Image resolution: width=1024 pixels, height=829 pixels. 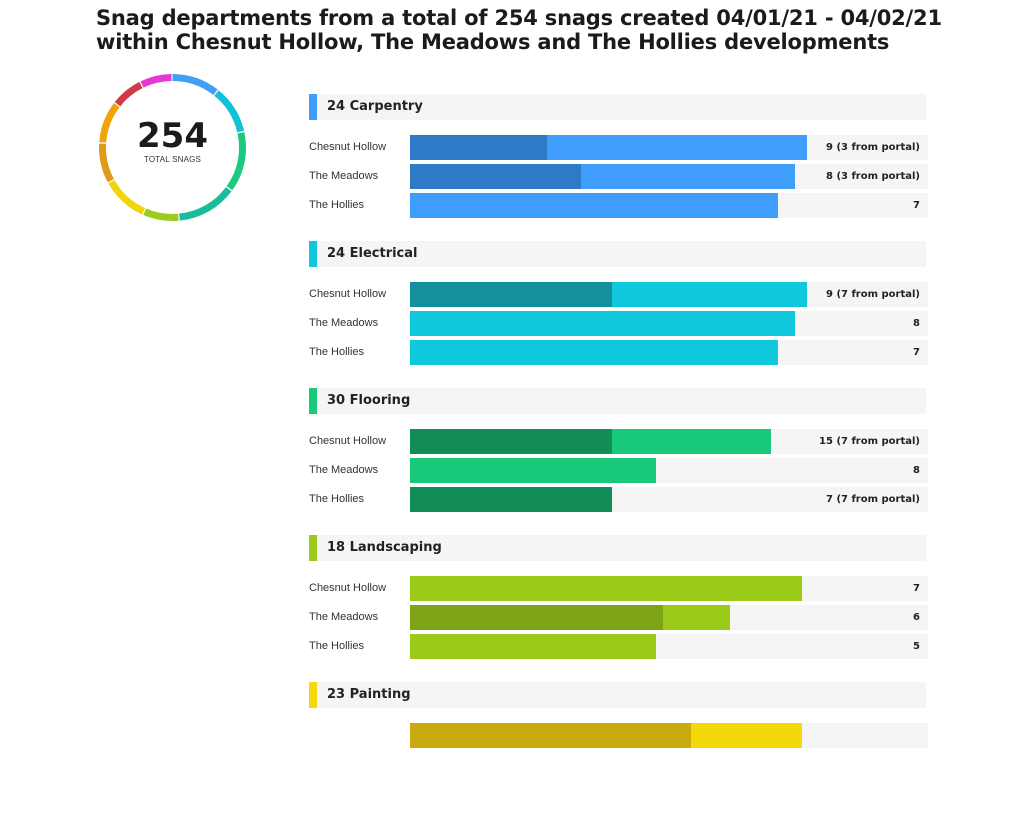 What do you see at coordinates (372, 253) in the screenshot?
I see `department-title: 24 Electrical` at bounding box center [372, 253].